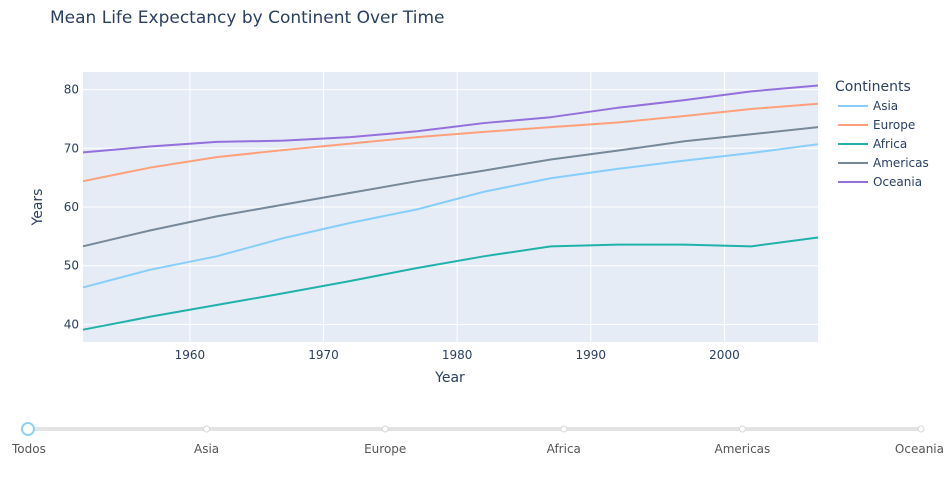  I want to click on series-line-europe, so click(450, 142).